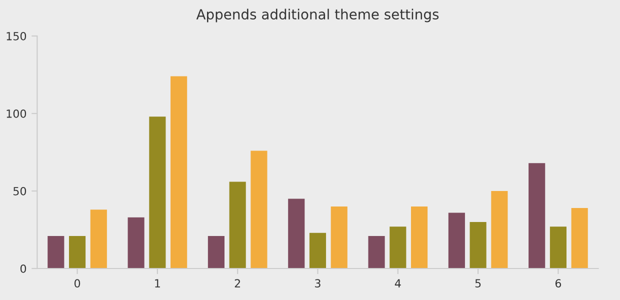  Describe the element at coordinates (77, 283) in the screenshot. I see `x-tick-label: 0` at that location.